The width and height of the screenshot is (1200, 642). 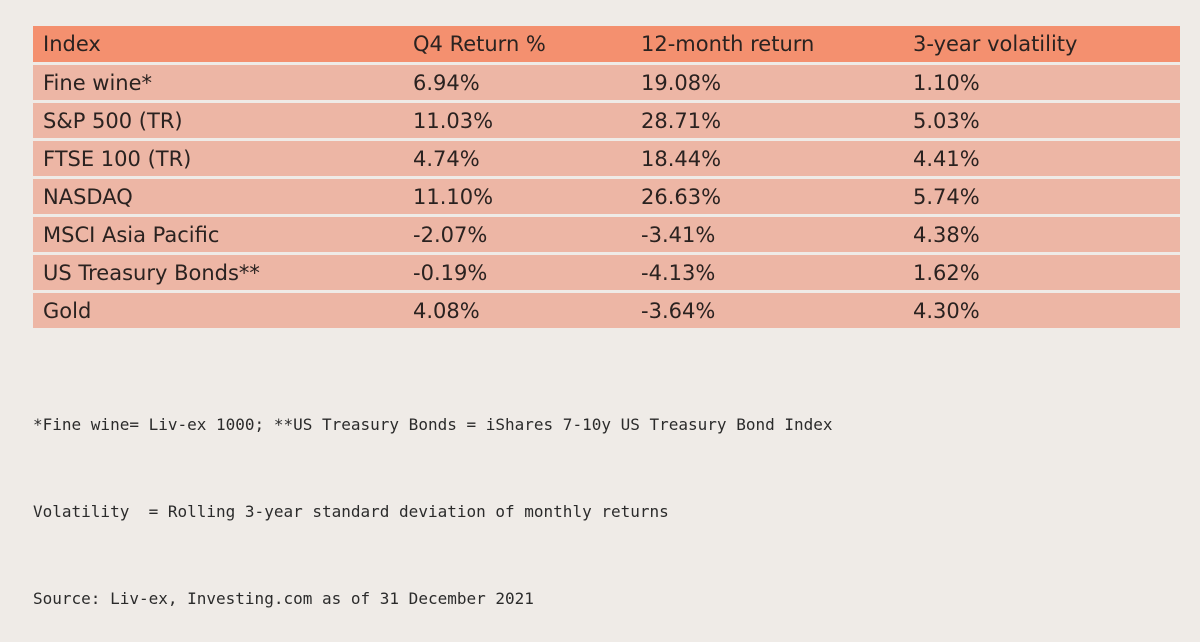 I want to click on table-row: Gold 4.08% -3.64% 4.30%, so click(x=606, y=310).